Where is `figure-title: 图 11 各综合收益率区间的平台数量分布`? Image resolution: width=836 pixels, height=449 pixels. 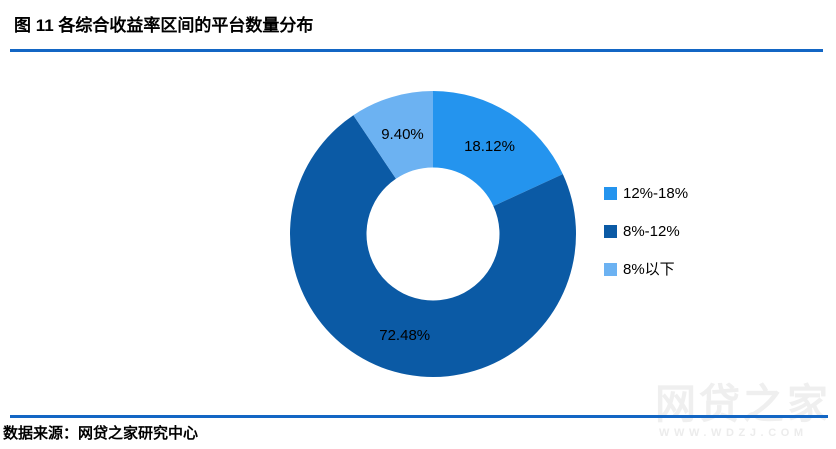 figure-title: 图 11 各综合收益率区间的平台数量分布 is located at coordinates (164, 25).